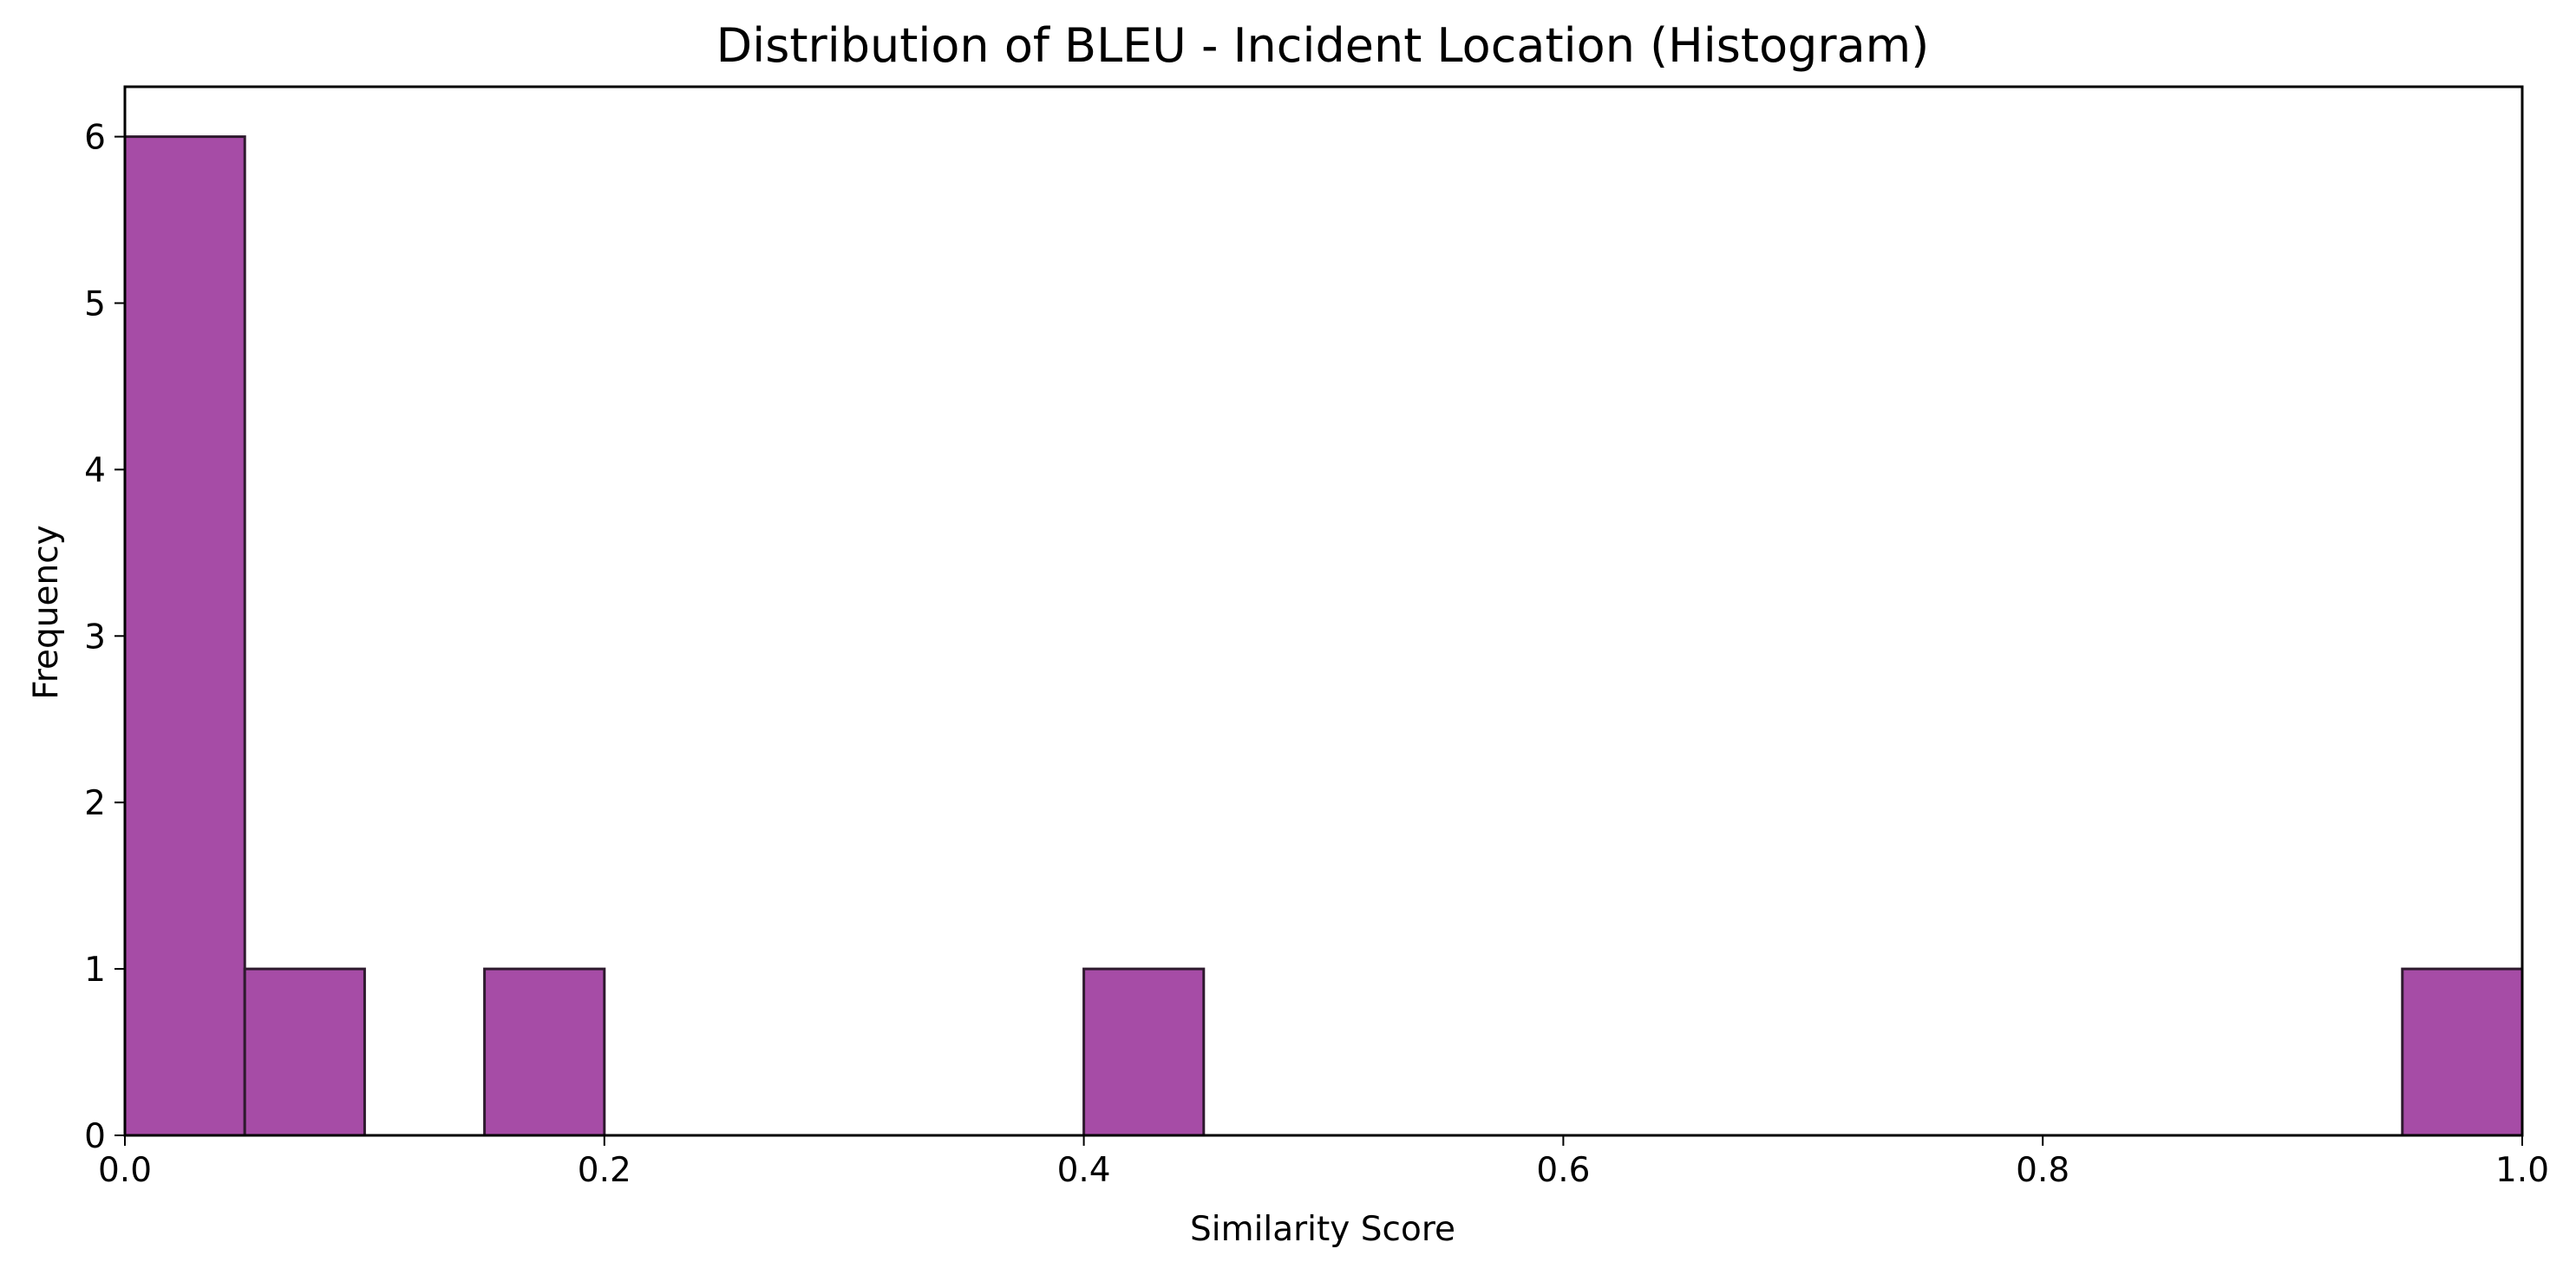 This screenshot has height=1275, width=2576. I want to click on y-tick-label: 4, so click(95, 470).